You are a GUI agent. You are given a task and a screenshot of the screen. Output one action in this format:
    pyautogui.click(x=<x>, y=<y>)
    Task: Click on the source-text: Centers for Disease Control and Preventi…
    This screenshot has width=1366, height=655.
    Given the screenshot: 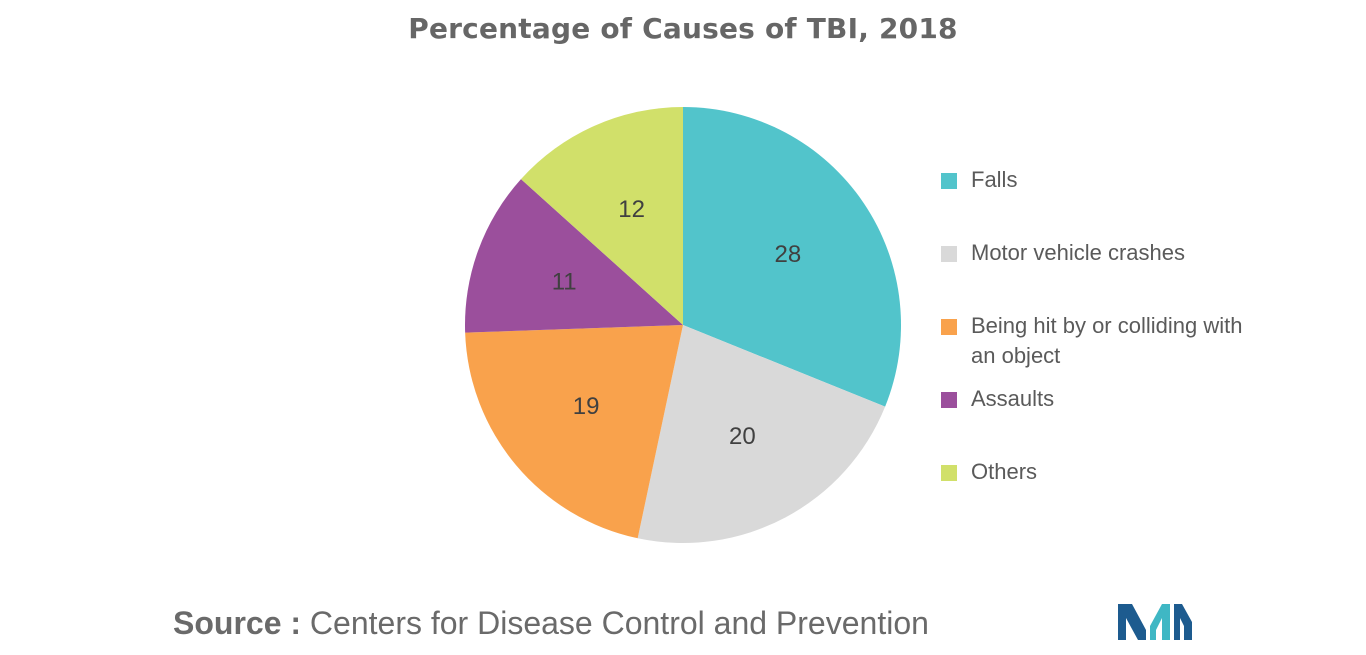 What is the action you would take?
    pyautogui.click(x=619, y=623)
    